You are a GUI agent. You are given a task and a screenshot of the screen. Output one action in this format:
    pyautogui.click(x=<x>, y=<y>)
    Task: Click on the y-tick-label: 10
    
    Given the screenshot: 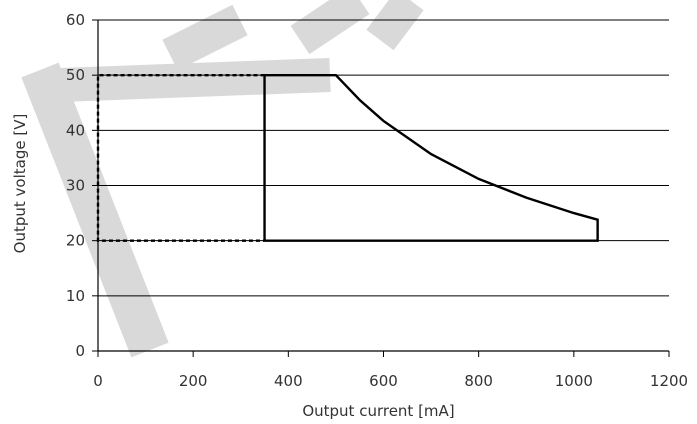 What is the action you would take?
    pyautogui.click(x=75, y=296)
    